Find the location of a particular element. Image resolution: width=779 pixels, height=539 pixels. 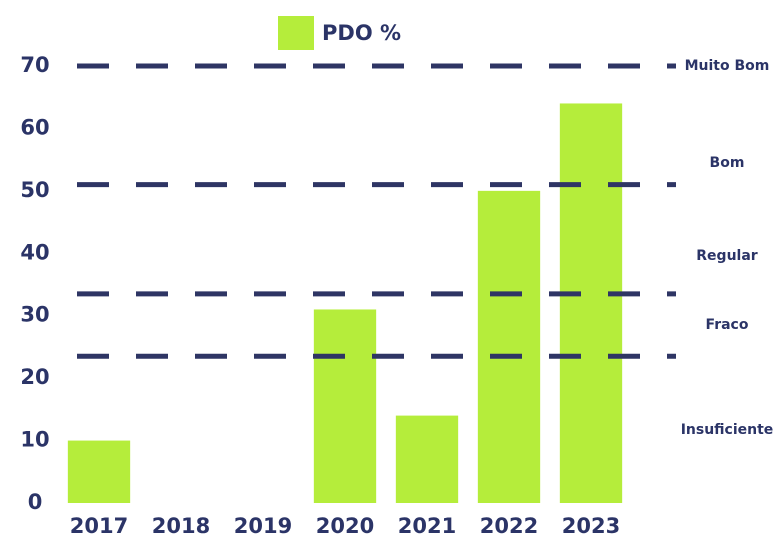

y-tick-label: 0 is located at coordinates (35, 502).